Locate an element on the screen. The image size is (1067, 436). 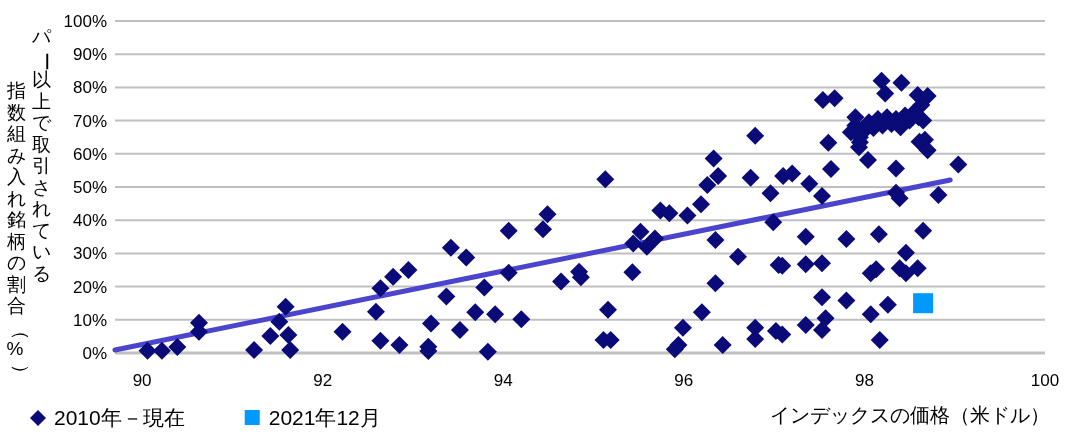
y-tick-label: 40% is located at coordinates (89, 221).